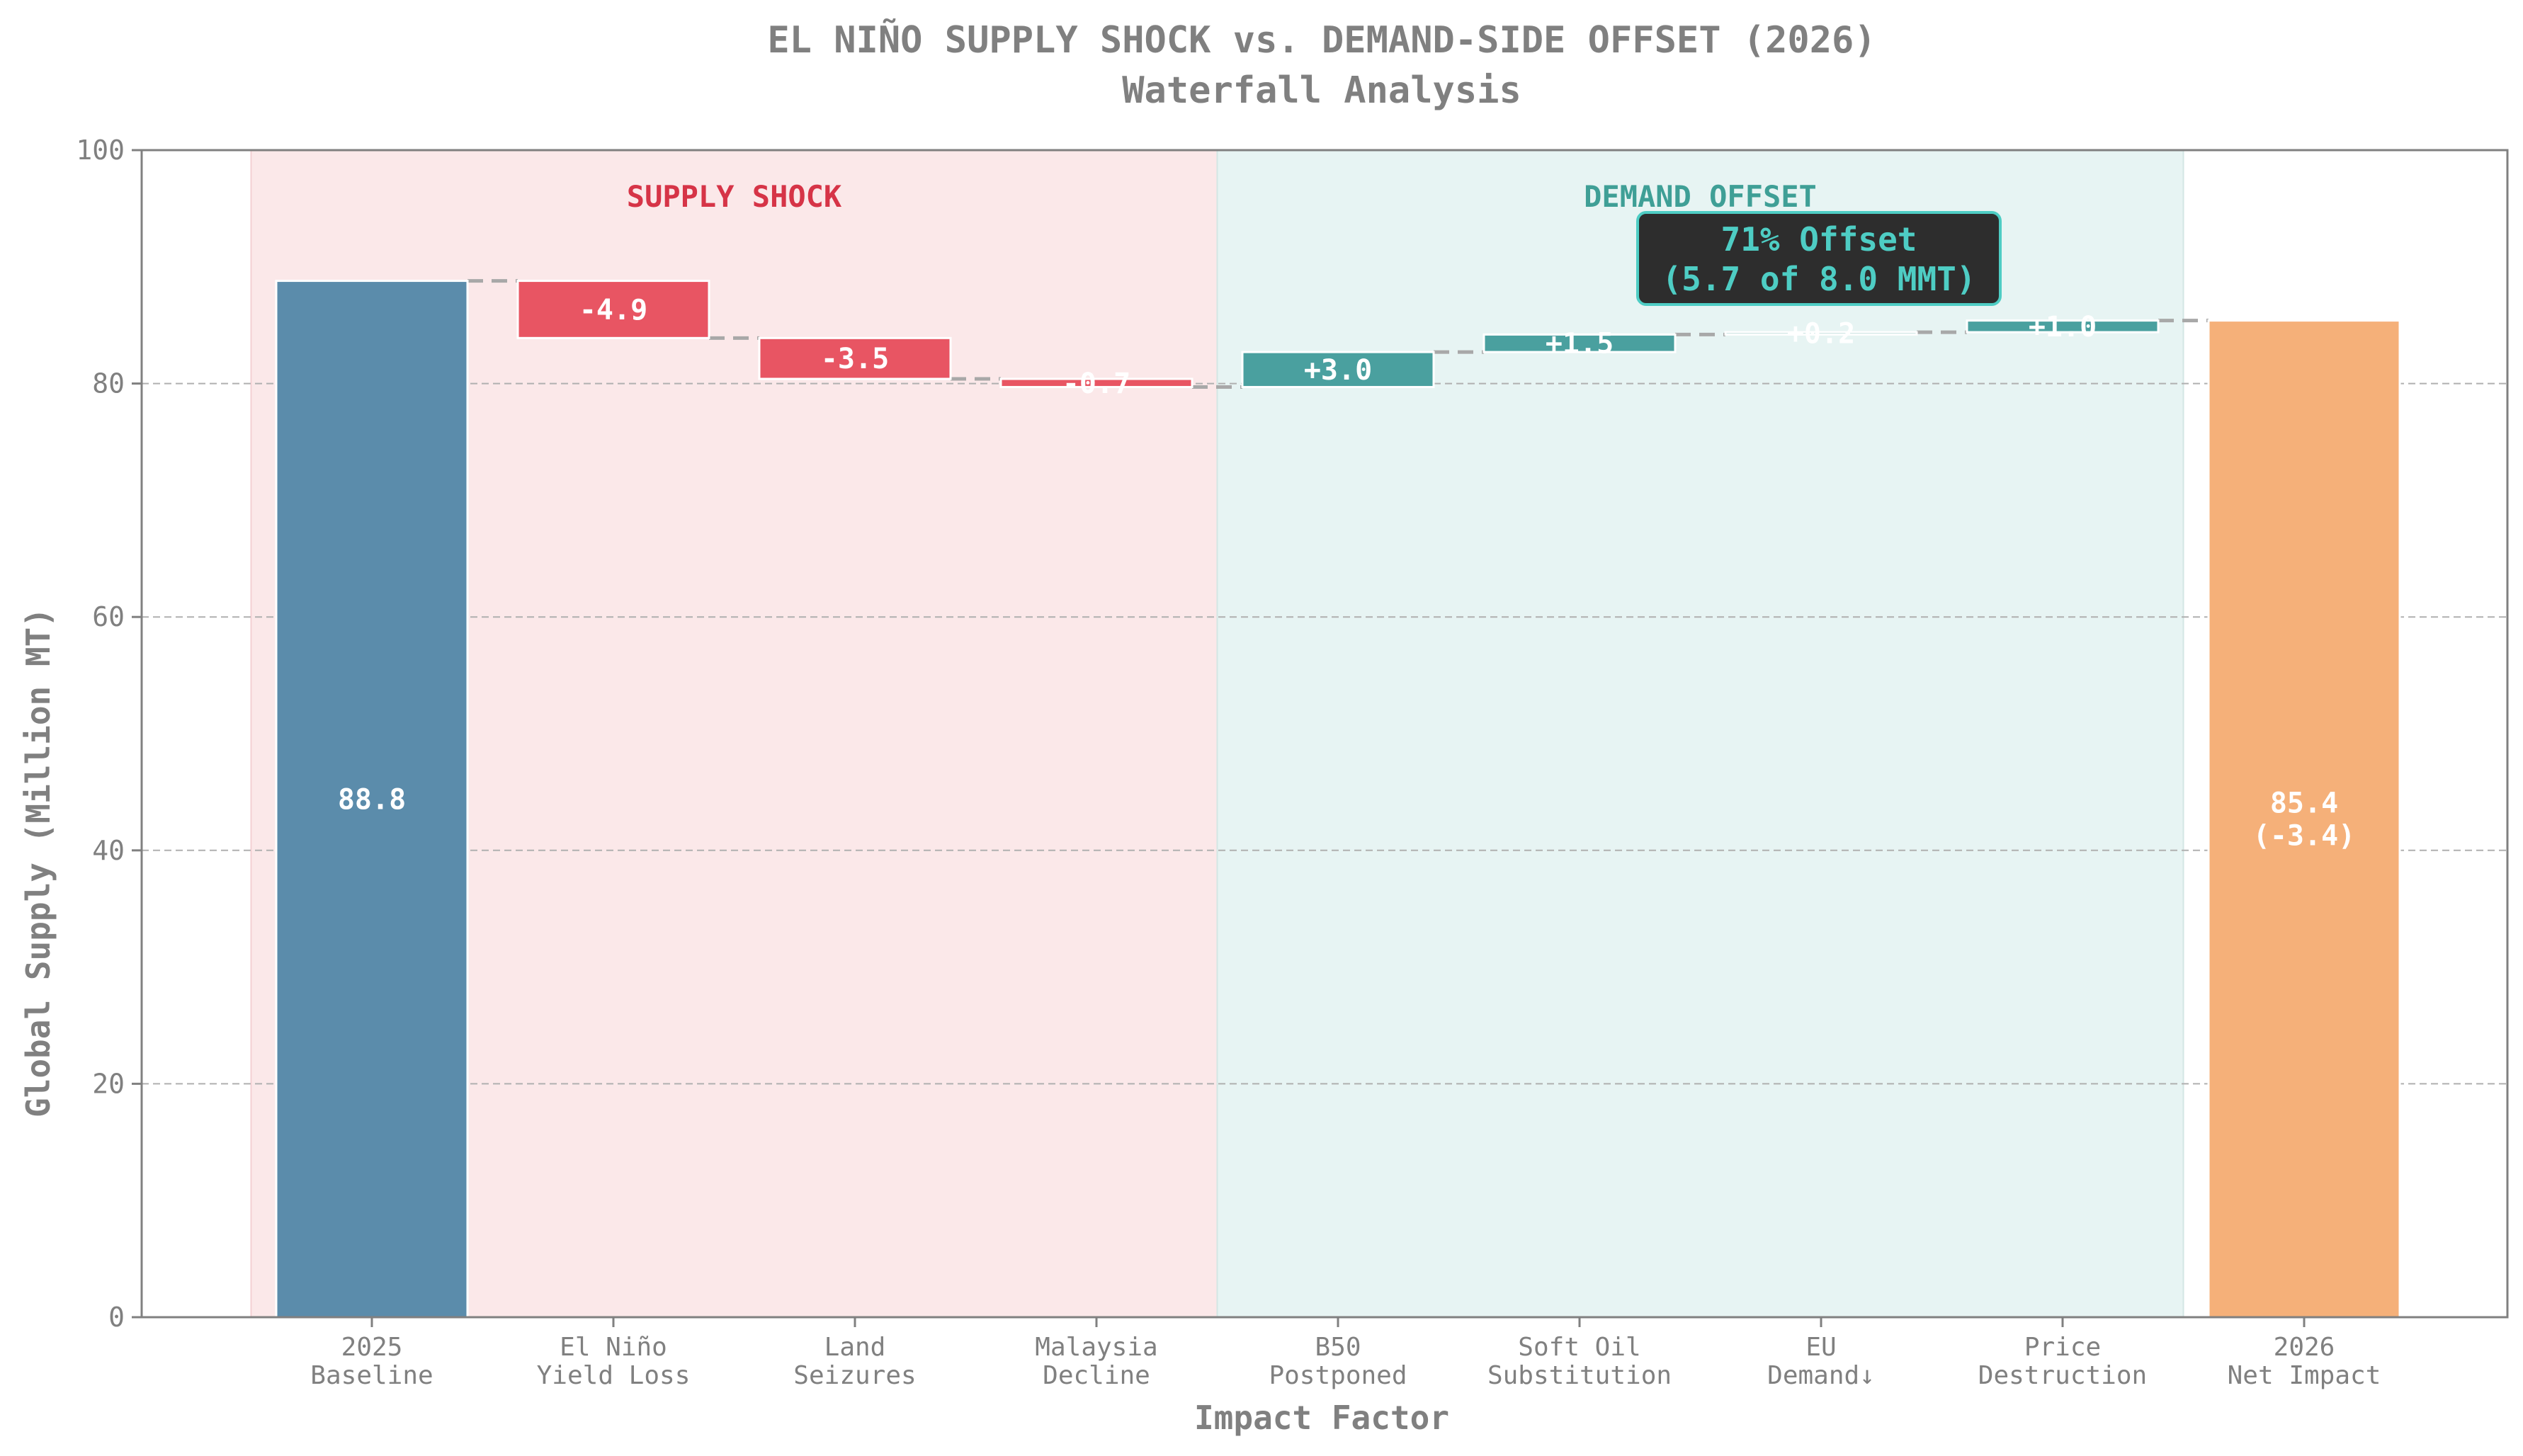  Describe the element at coordinates (1096, 1348) in the screenshot. I see `x-tick-label-3-0: Malaysia` at that location.